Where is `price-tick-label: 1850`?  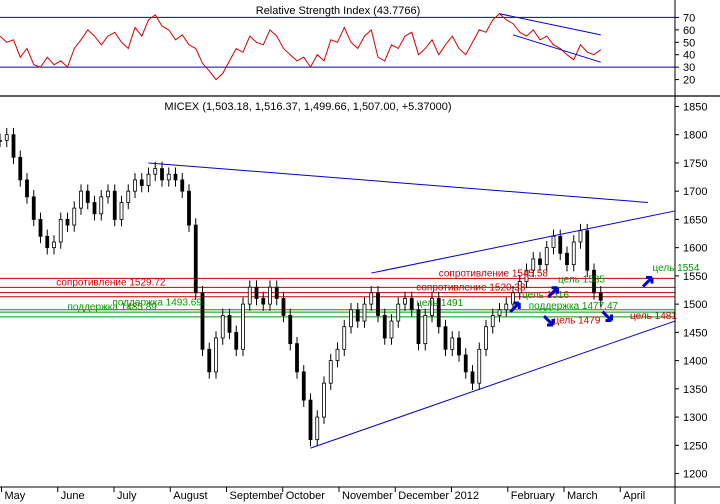
price-tick-label: 1850 is located at coordinates (695, 107).